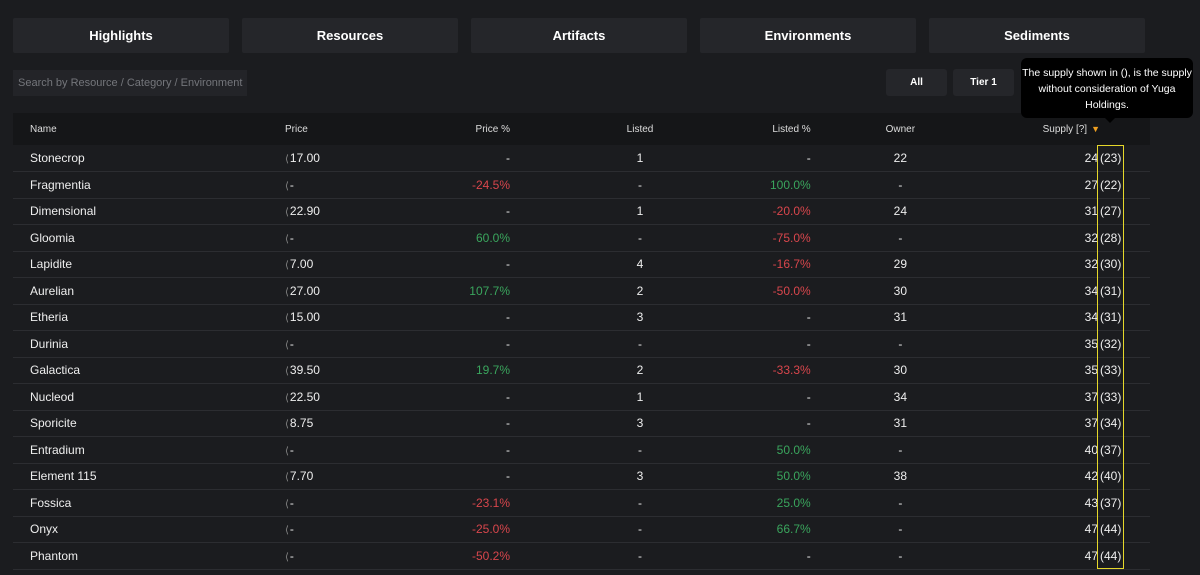 This screenshot has height=575, width=1200. What do you see at coordinates (581, 211) in the screenshot?
I see `table-row: Dimensional ⟨22.90 - 1 -20.0% 24 31 (27)` at bounding box center [581, 211].